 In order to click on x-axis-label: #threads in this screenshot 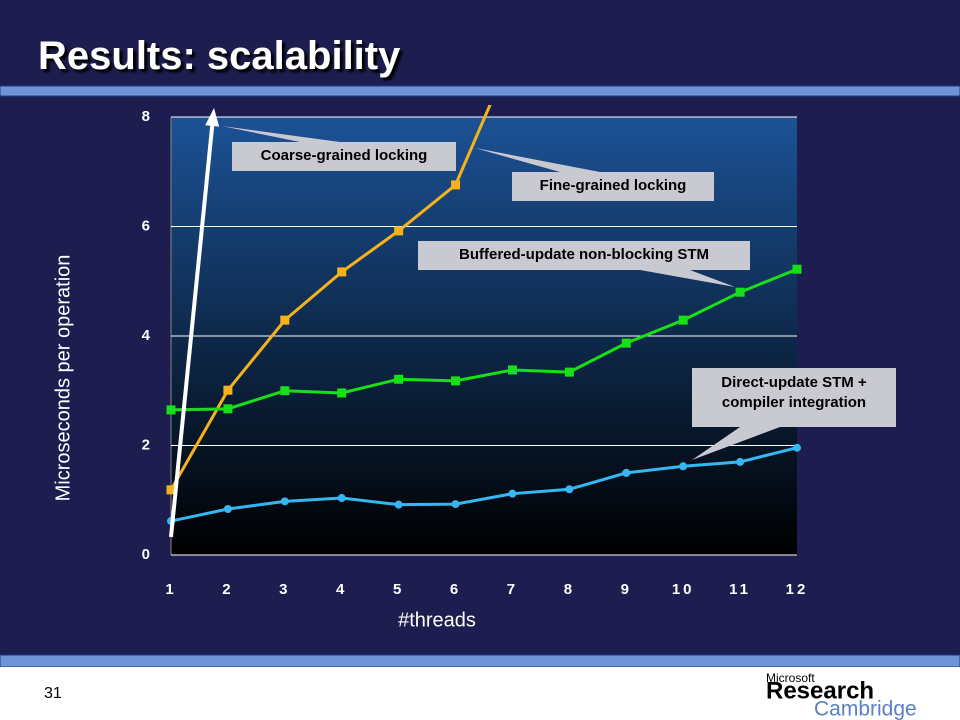, I will do `click(437, 620)`.